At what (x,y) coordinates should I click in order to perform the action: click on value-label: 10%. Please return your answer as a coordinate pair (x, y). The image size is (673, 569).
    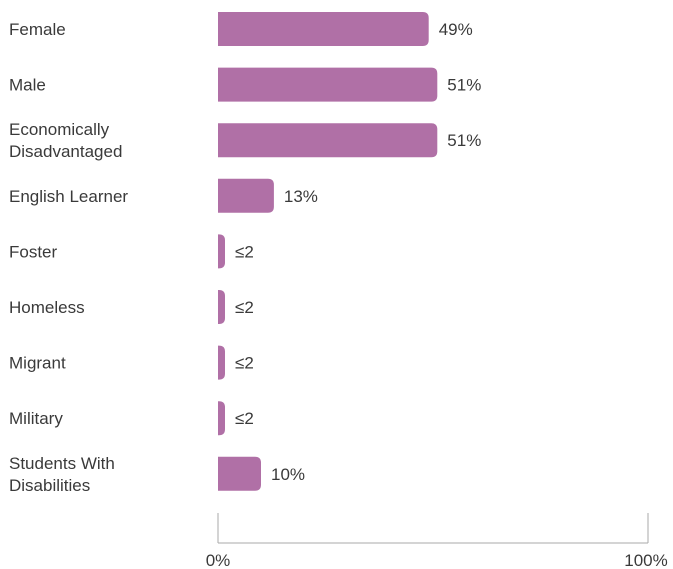
    Looking at the image, I should click on (288, 474).